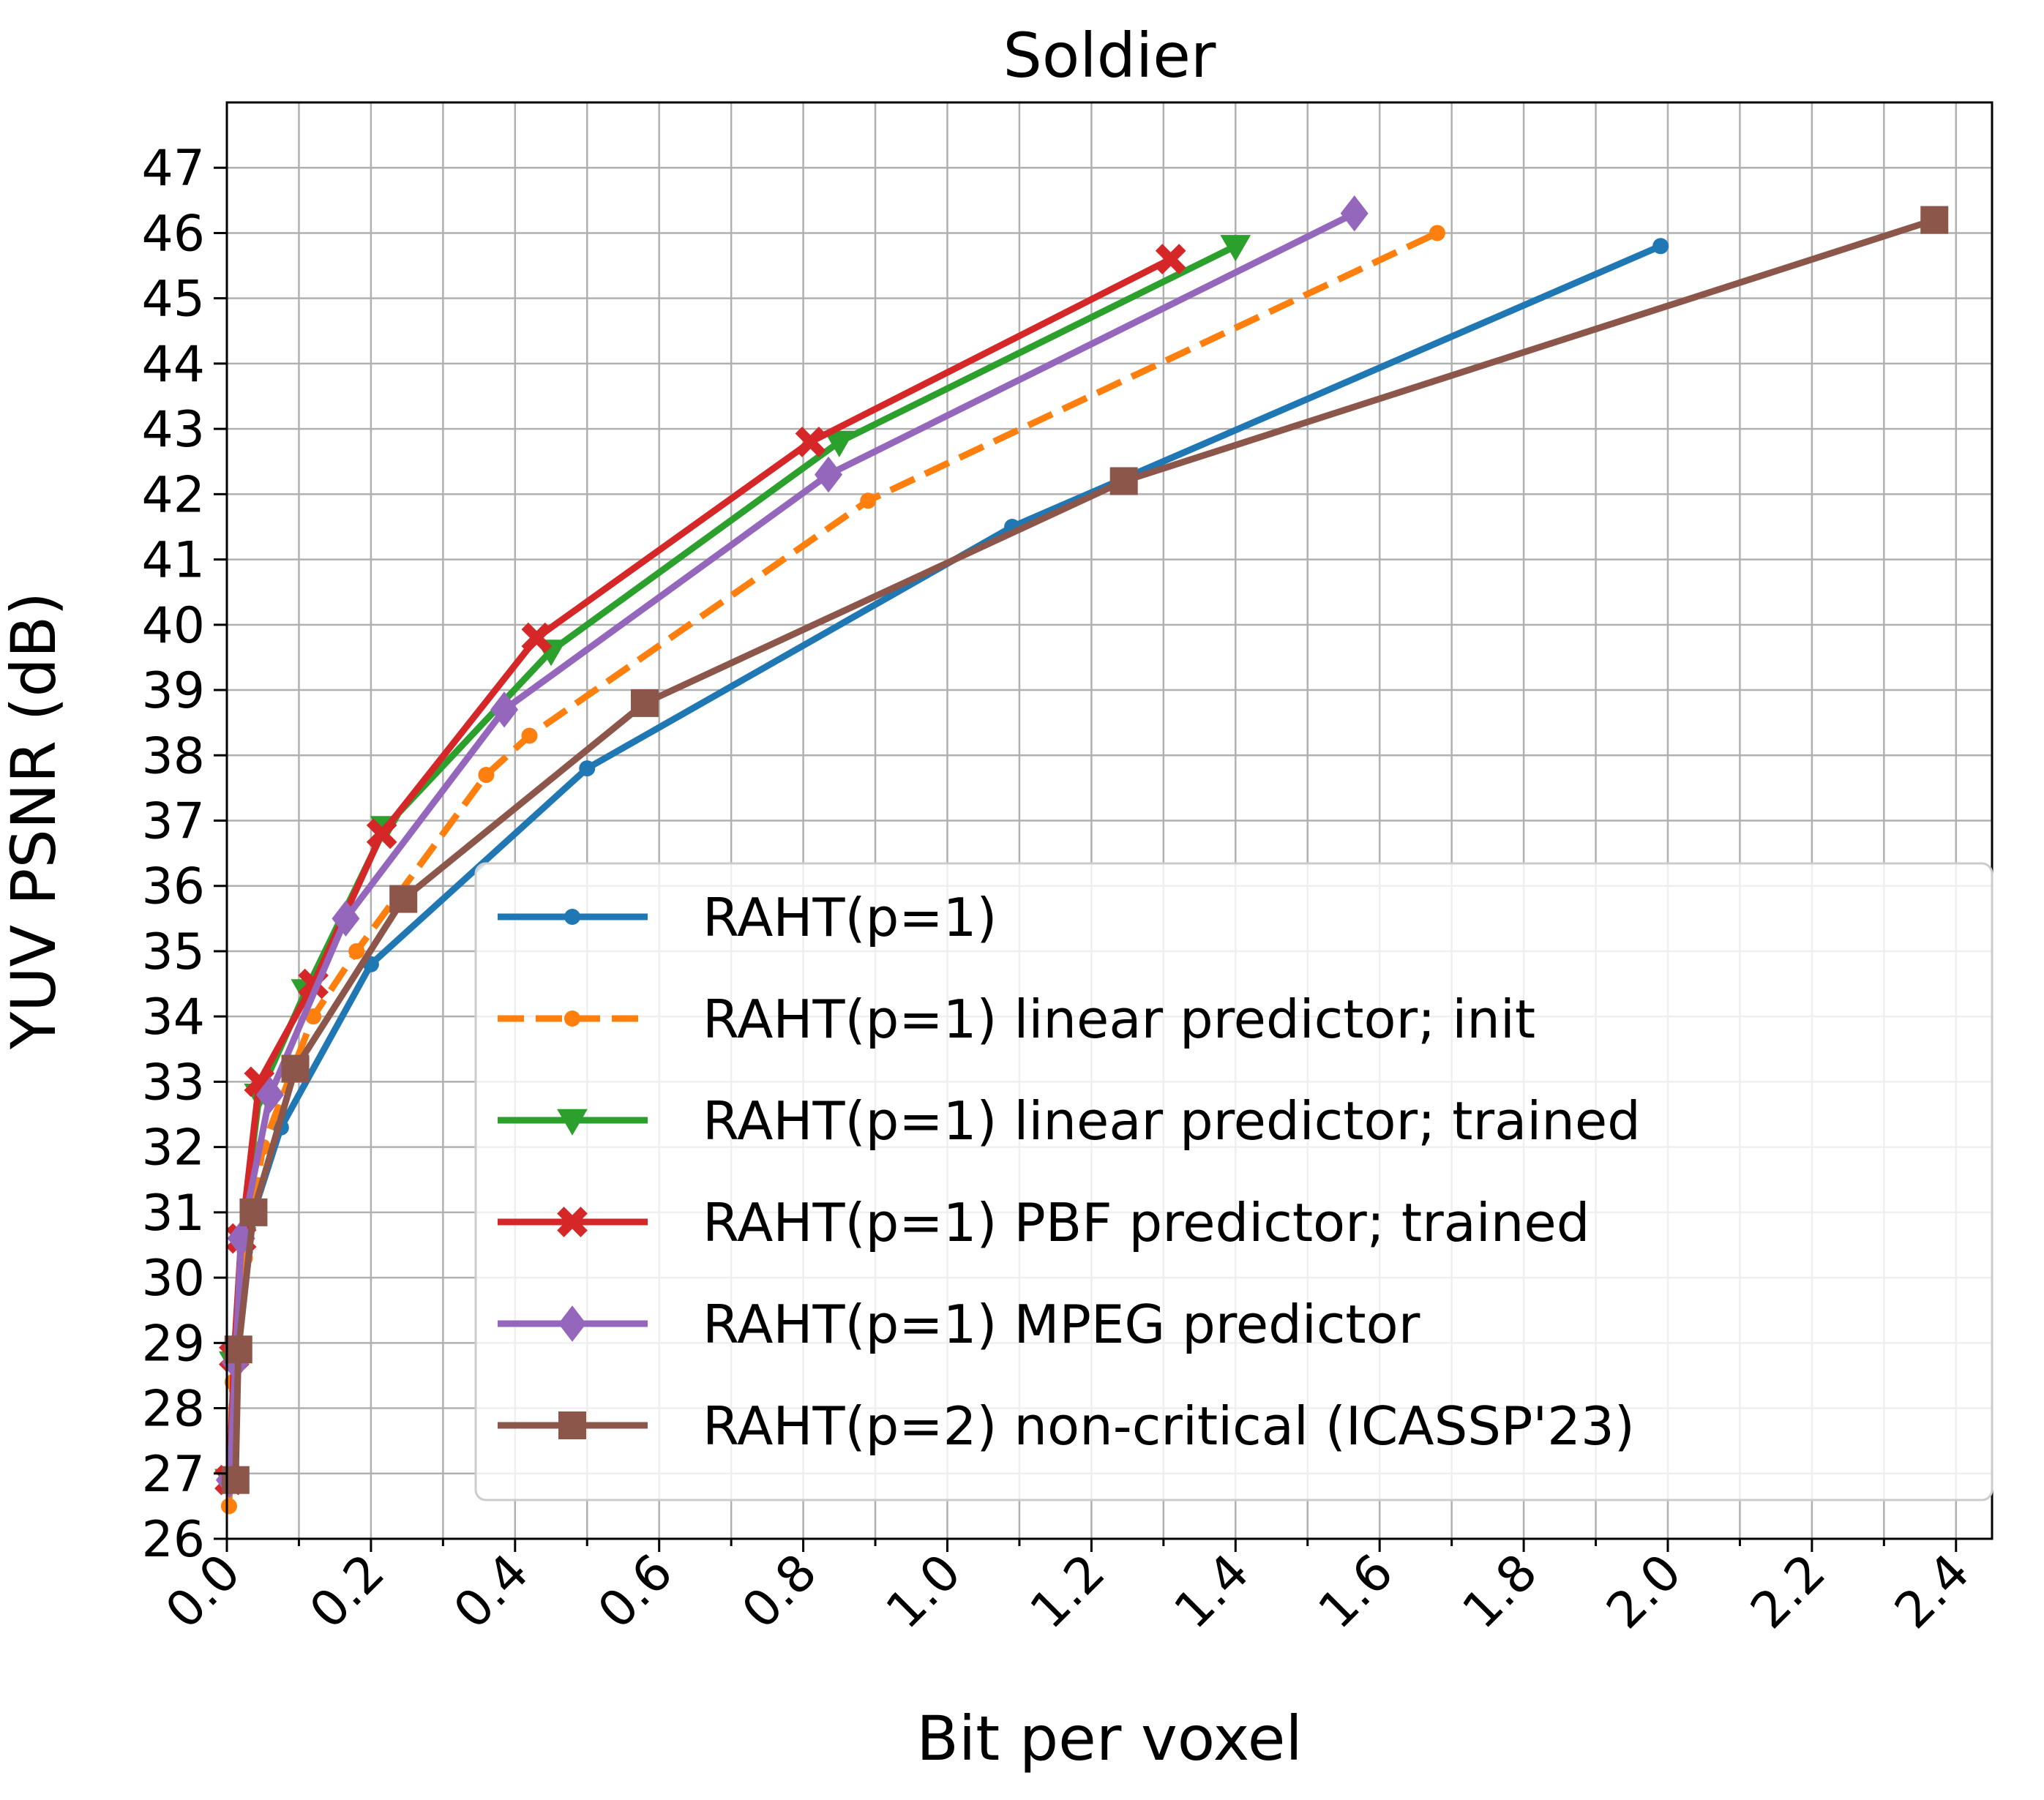 This screenshot has width=2044, height=1800. I want to click on x-axis-title: Bit per voxel, so click(1109, 1739).